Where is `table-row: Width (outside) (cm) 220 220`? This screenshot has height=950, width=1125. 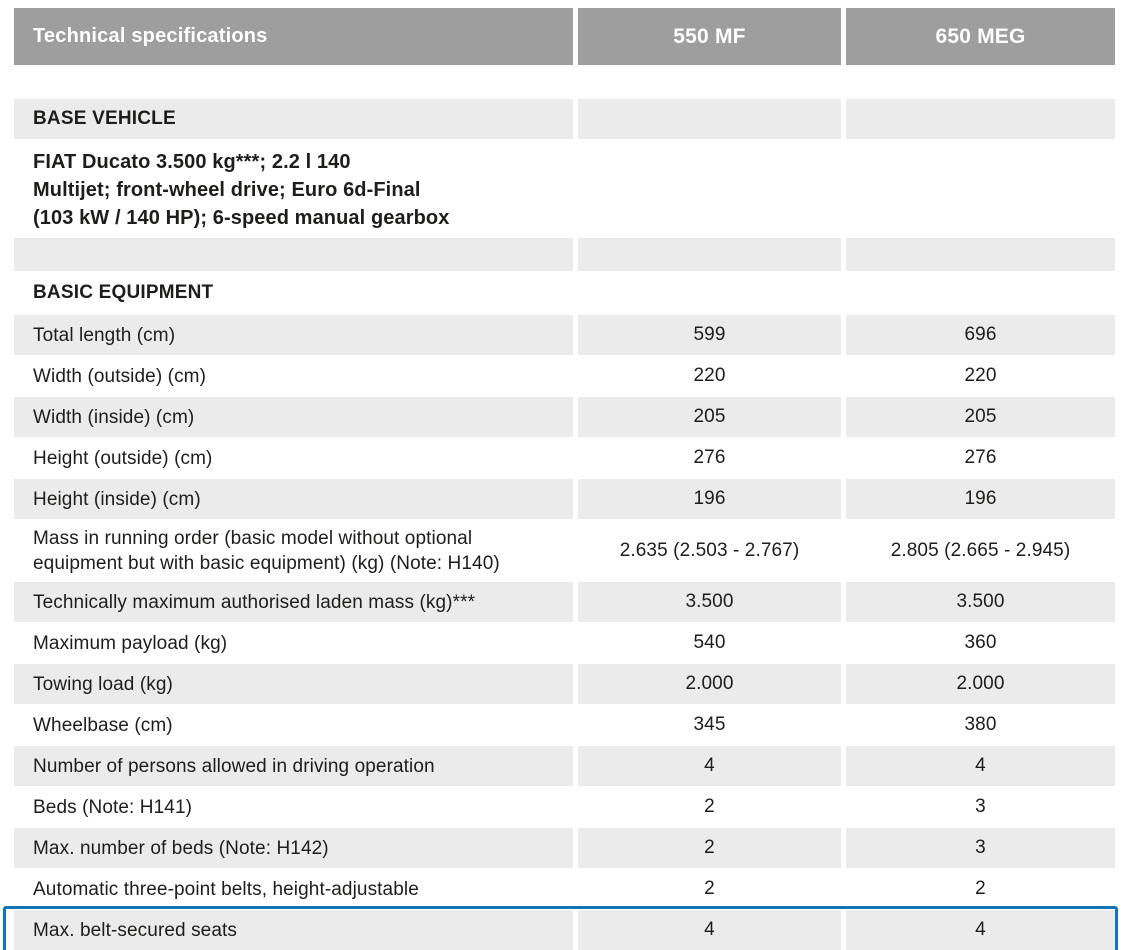
table-row: Width (outside) (cm) 220 220 is located at coordinates (564, 376).